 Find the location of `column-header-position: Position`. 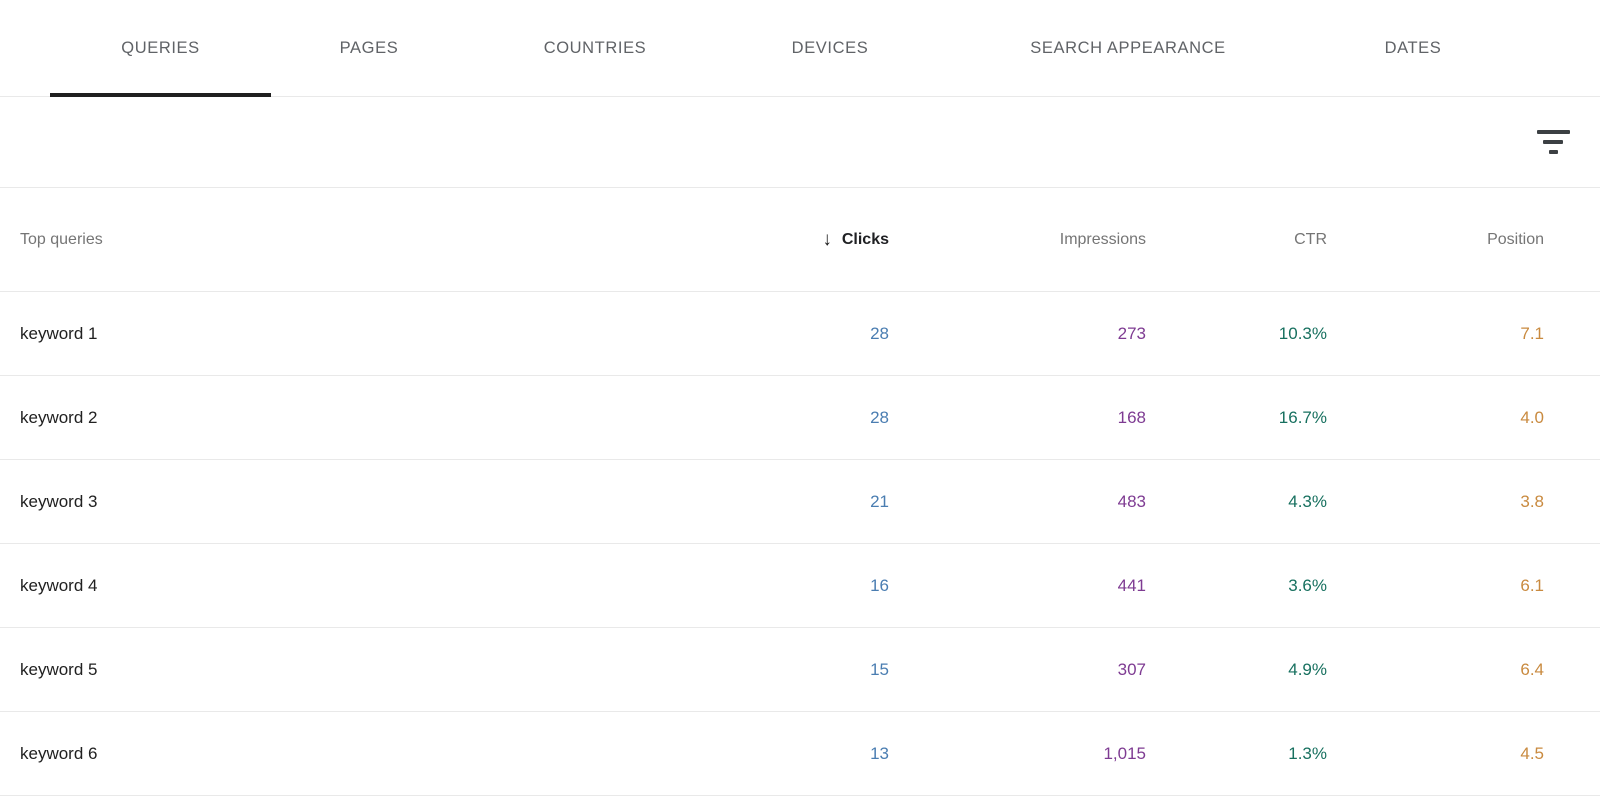

column-header-position: Position is located at coordinates (1515, 239).